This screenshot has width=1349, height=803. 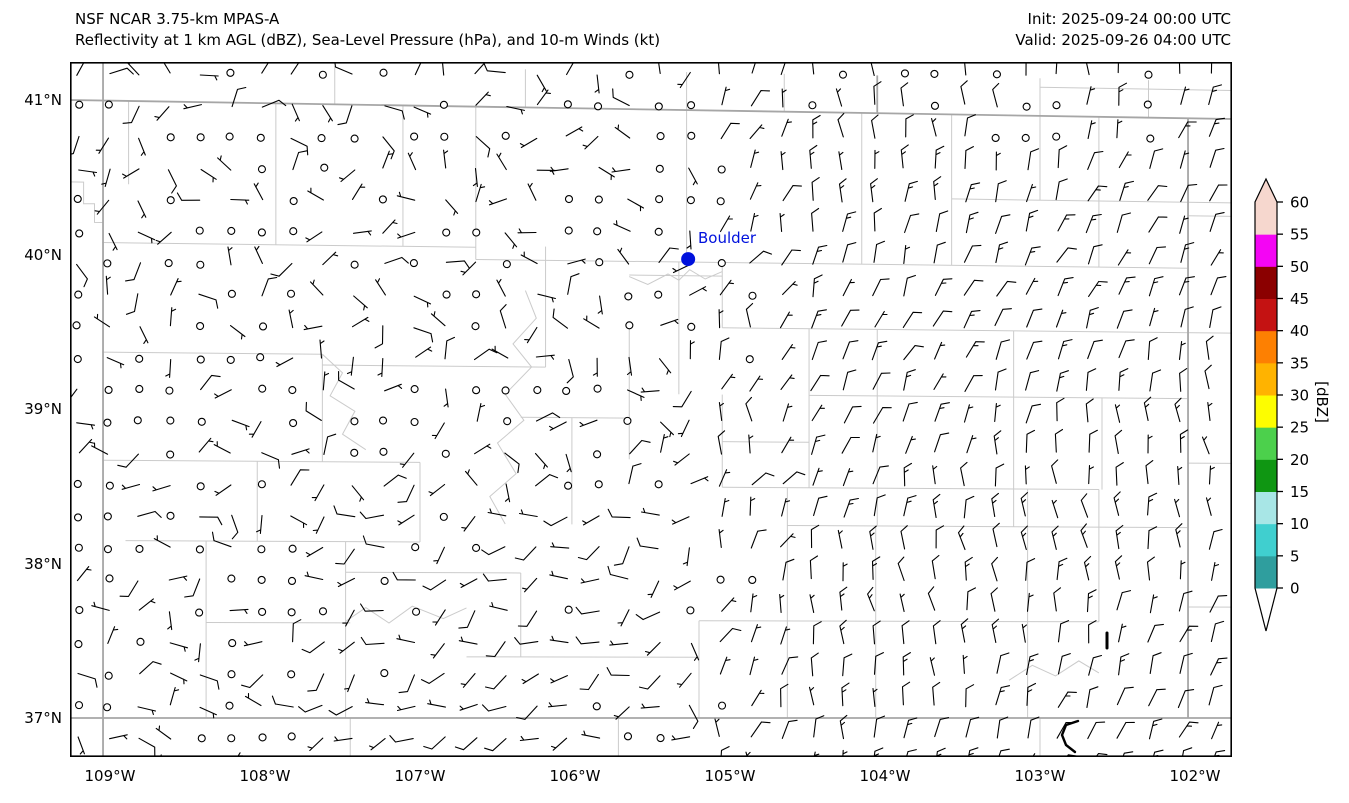 What do you see at coordinates (1299, 396) in the screenshot?
I see `colorbar-tick-label: 30` at bounding box center [1299, 396].